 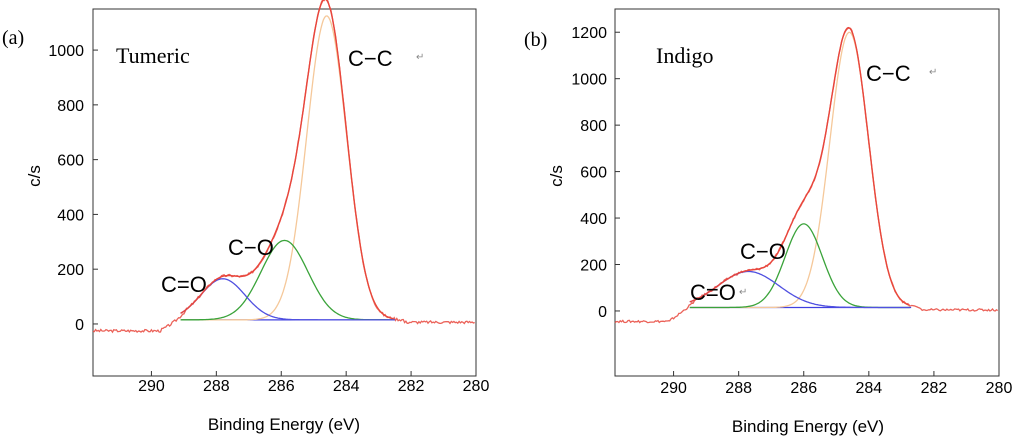 I want to click on panel-a-y-tick-label: 1000, so click(x=66, y=51).